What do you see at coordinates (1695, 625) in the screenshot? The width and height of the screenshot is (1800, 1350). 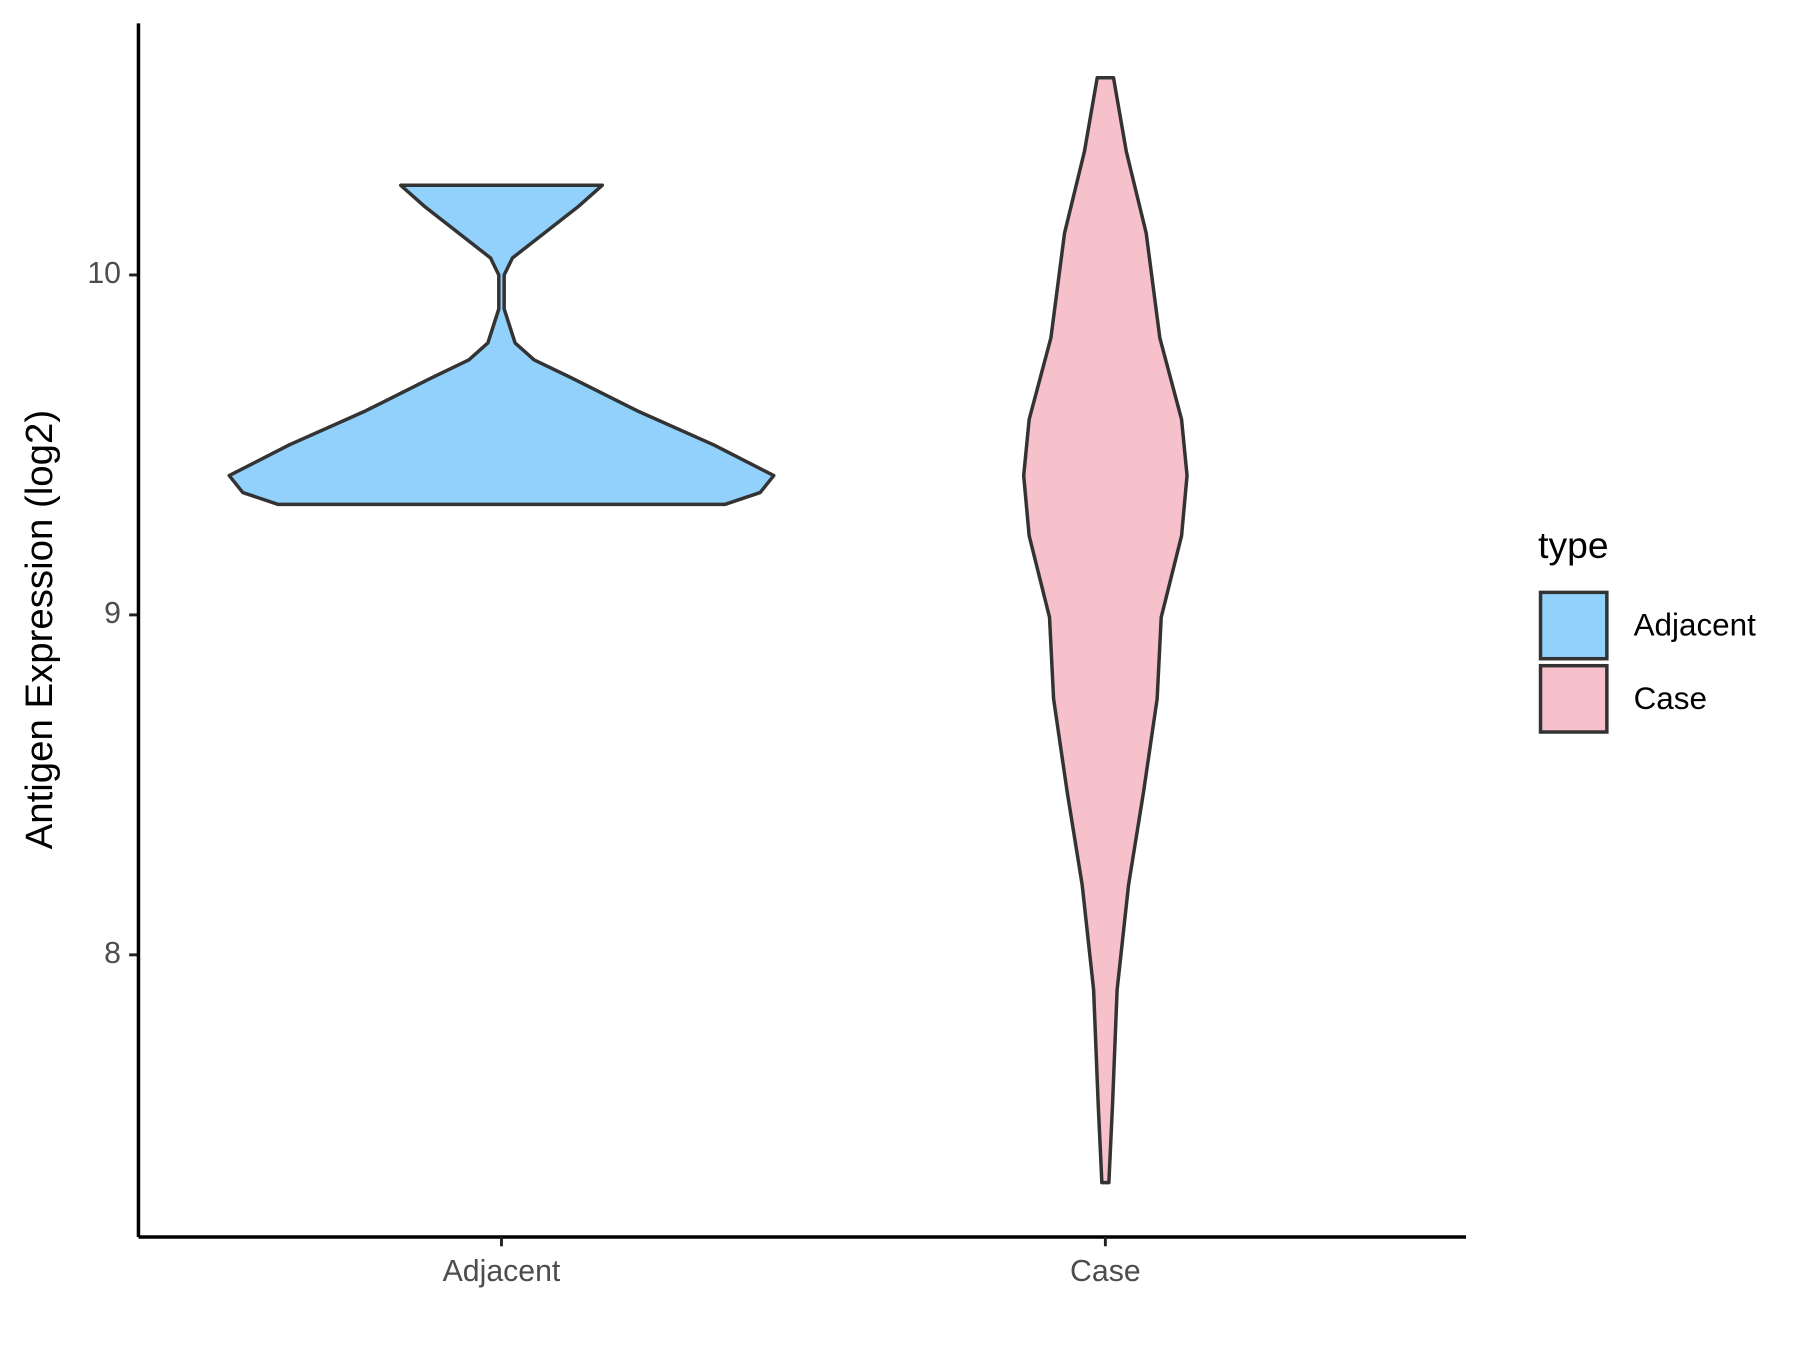 I see `legend-label: Adjacent` at bounding box center [1695, 625].